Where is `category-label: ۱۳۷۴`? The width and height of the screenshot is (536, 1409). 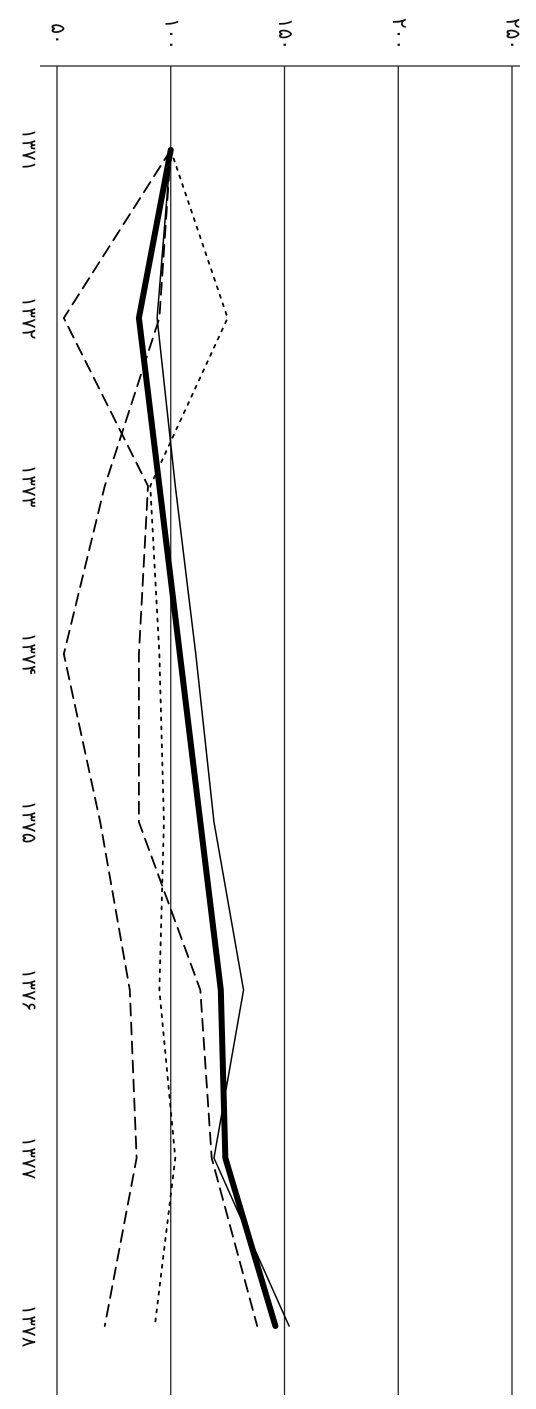 category-label: ۱۳۷۴ is located at coordinates (30, 654).